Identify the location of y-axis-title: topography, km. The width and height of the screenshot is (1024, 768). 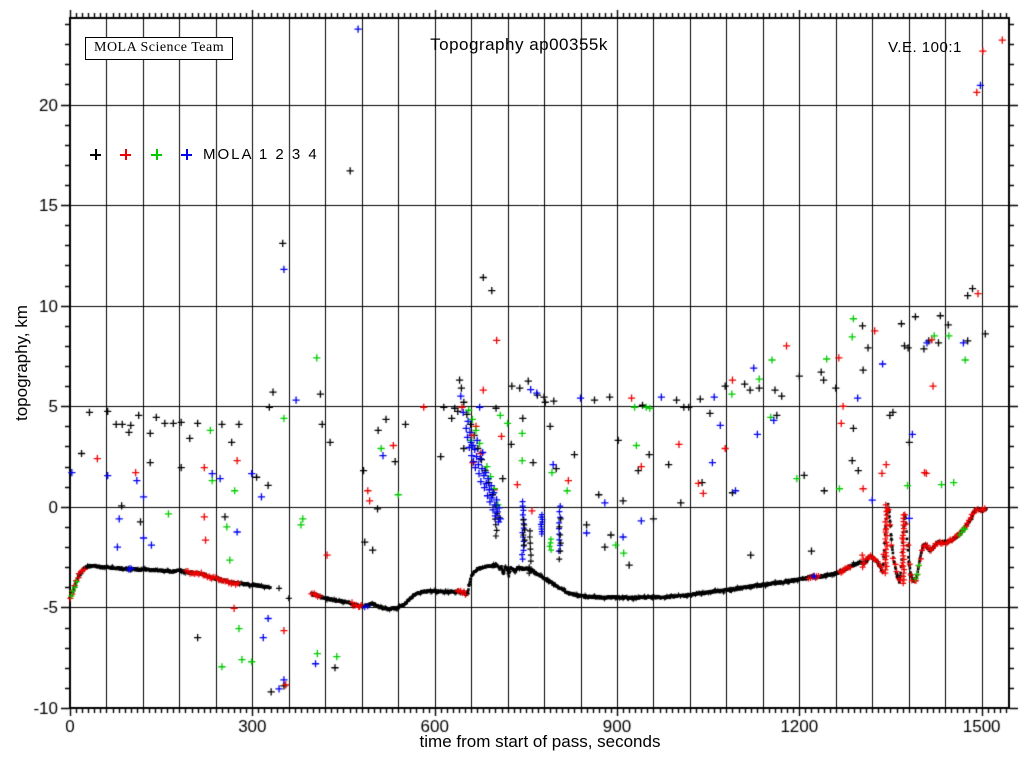
(21, 363).